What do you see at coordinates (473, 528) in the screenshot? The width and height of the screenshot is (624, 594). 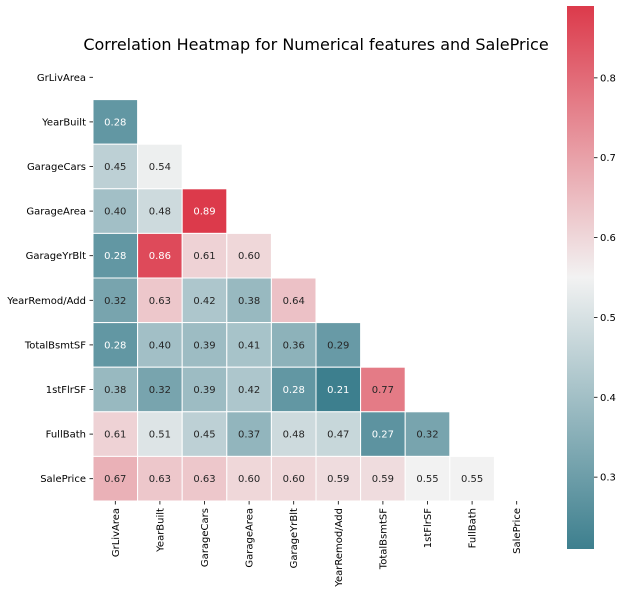 I see `x-tick-label: FullBath` at bounding box center [473, 528].